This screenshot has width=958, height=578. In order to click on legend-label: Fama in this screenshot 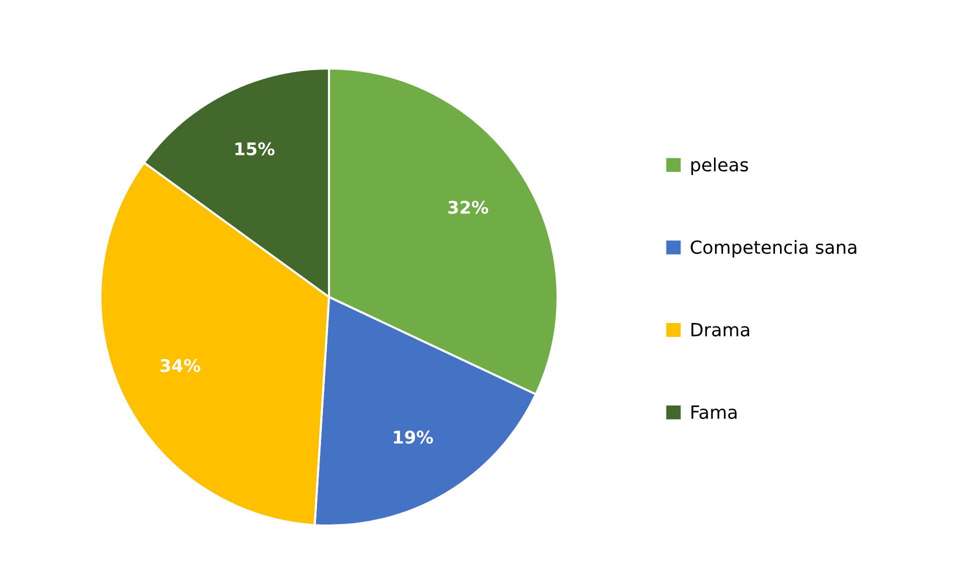, I will do `click(714, 412)`.